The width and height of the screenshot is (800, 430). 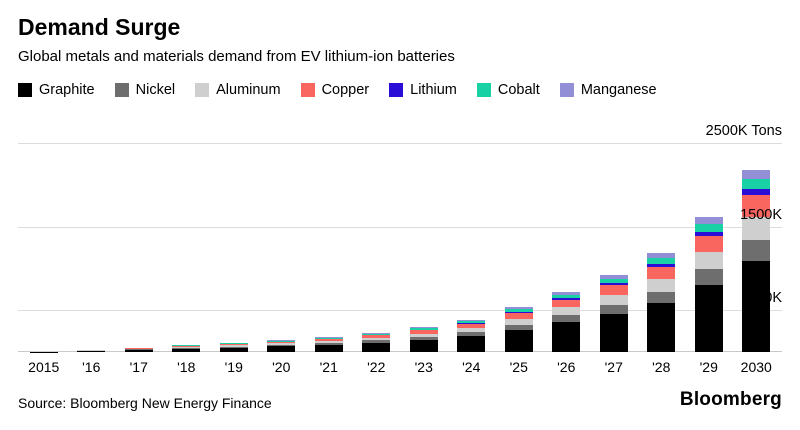 What do you see at coordinates (471, 367) in the screenshot?
I see `x-tick-label-24: '24` at bounding box center [471, 367].